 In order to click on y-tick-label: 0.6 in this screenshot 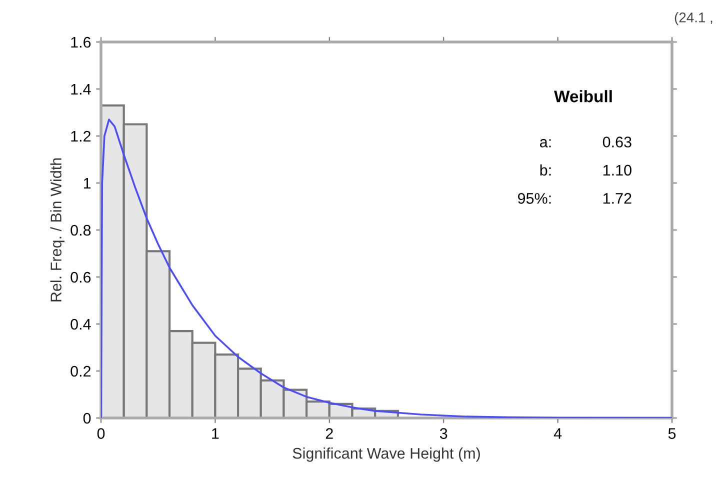, I will do `click(80, 277)`.